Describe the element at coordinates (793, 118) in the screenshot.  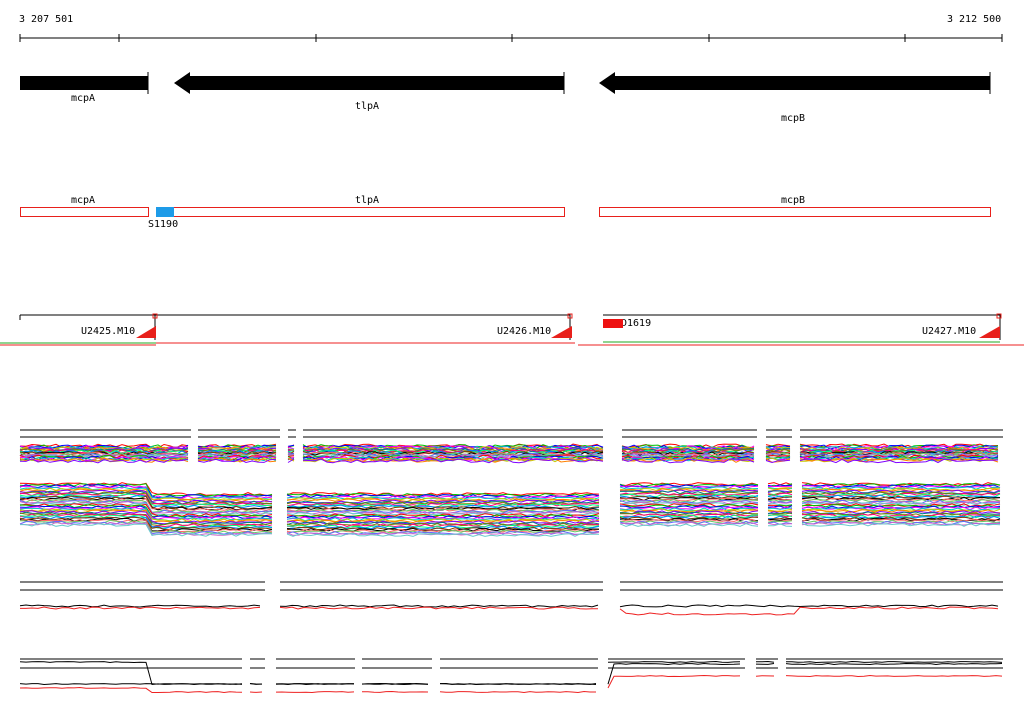
I see `gene-label-mcpB: mcpB` at that location.